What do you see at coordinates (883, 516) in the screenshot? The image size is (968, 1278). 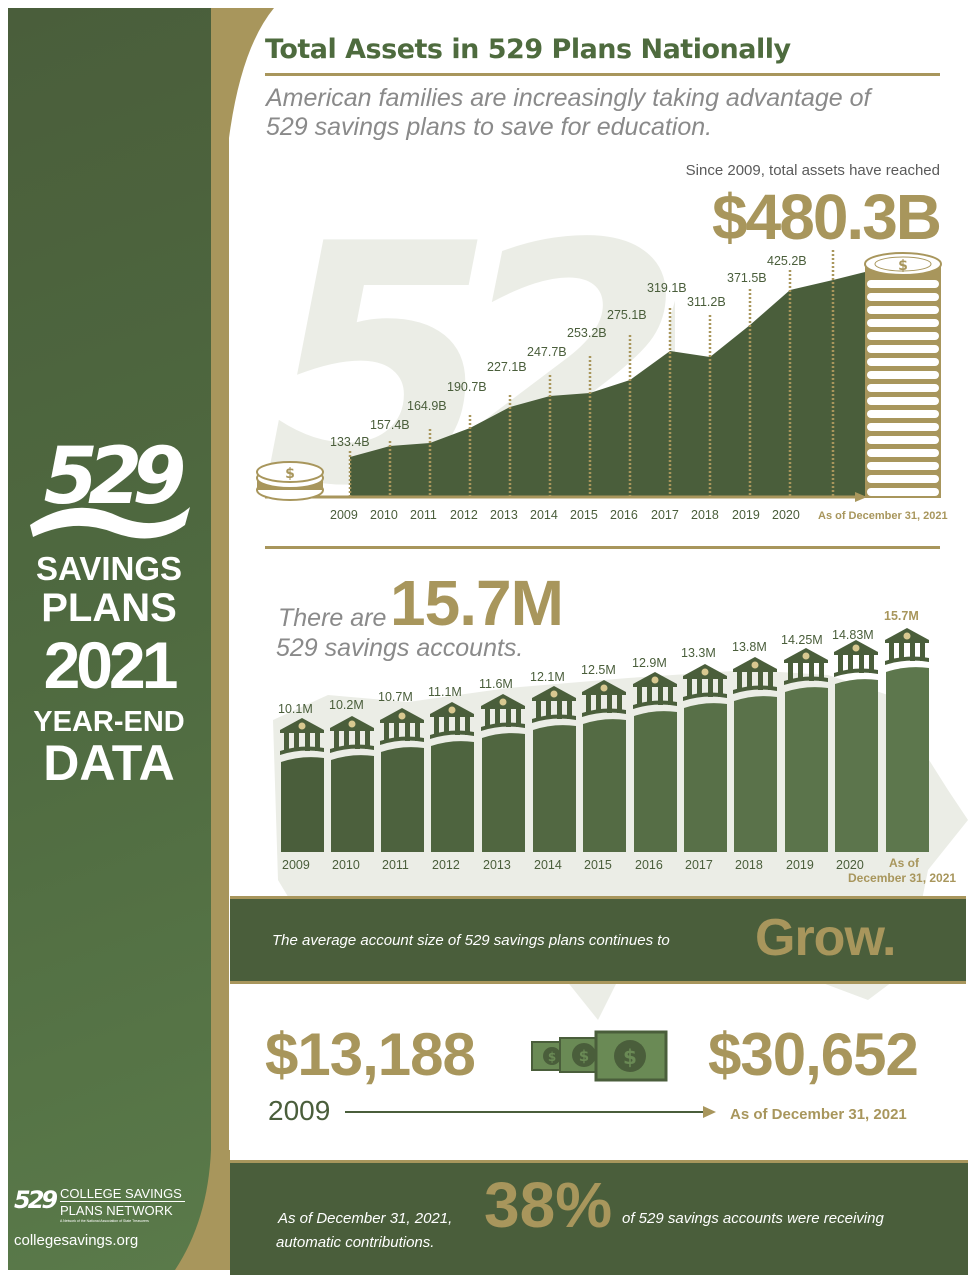 I see `assets-as-of: As of December 31, 2021` at bounding box center [883, 516].